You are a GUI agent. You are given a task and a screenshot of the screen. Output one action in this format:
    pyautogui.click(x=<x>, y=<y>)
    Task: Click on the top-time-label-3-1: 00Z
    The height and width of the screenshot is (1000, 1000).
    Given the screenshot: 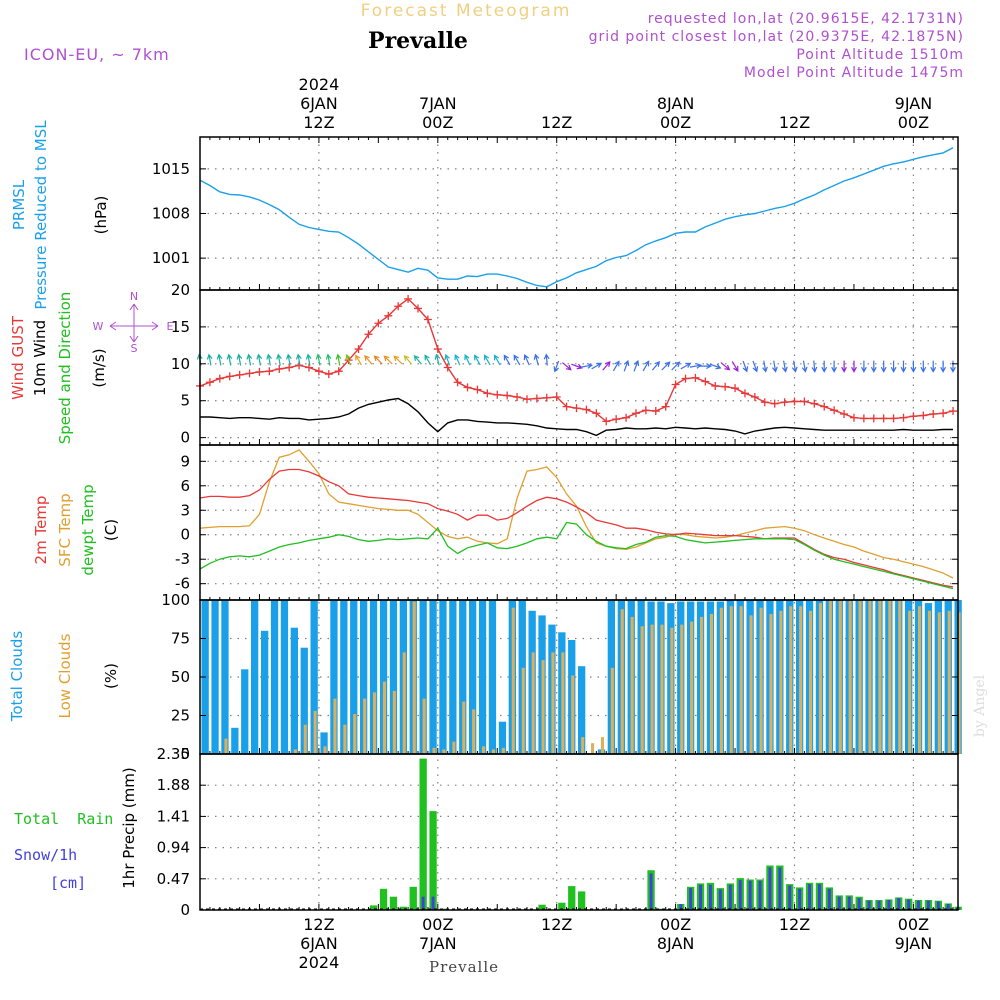 What is the action you would take?
    pyautogui.click(x=675, y=122)
    